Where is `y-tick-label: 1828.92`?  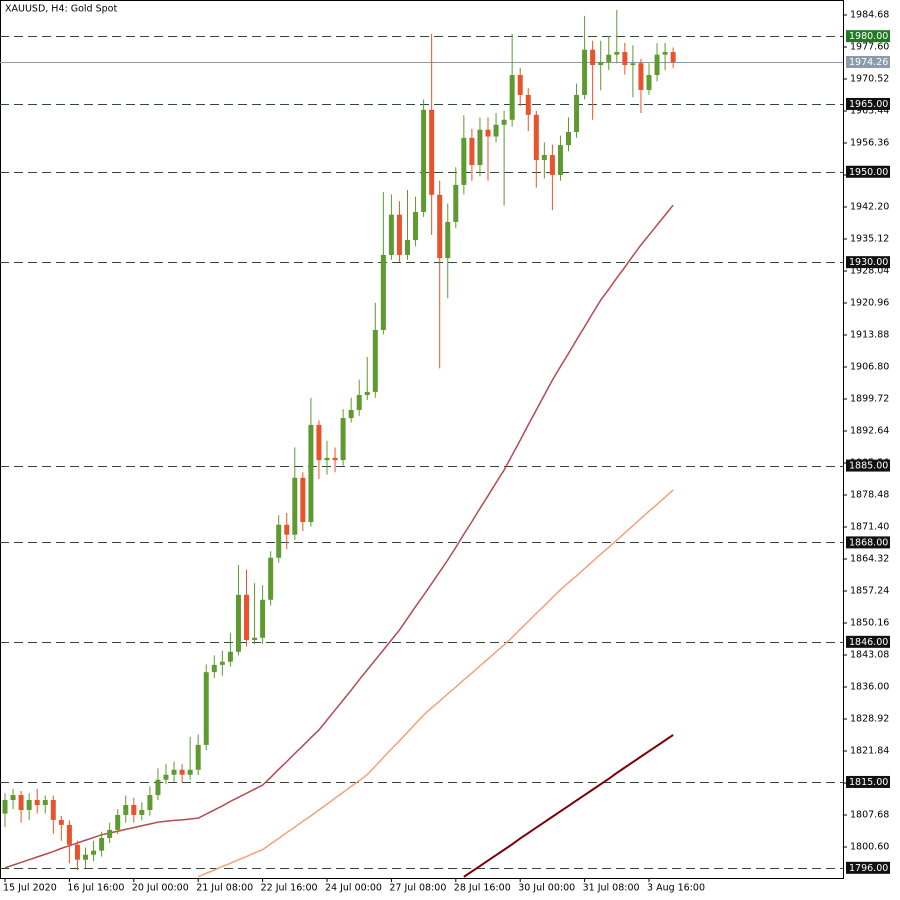 y-tick-label: 1828.92 is located at coordinates (869, 719).